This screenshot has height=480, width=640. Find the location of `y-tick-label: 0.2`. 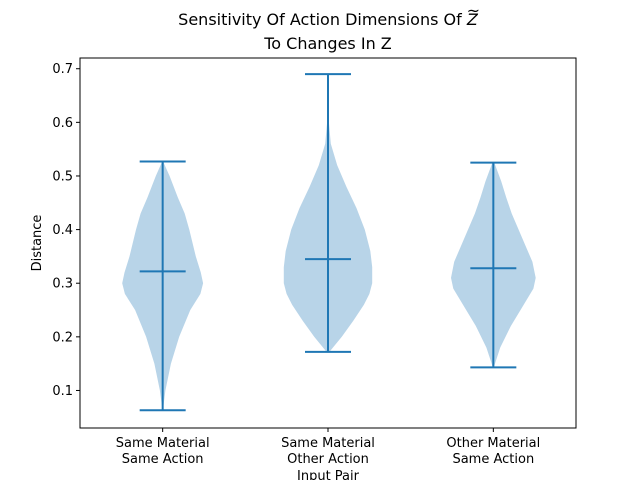

y-tick-label: 0.2 is located at coordinates (62, 337).